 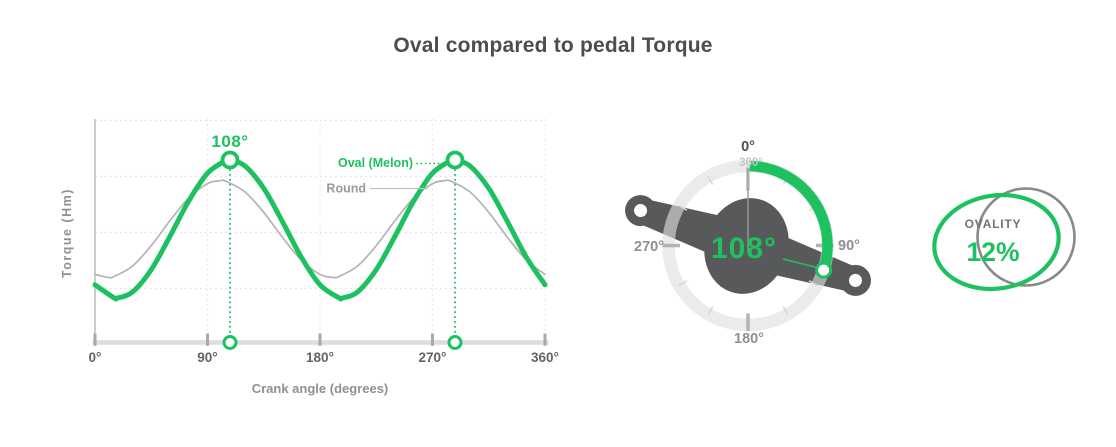 What do you see at coordinates (849, 246) in the screenshot?
I see `gauge-label-90: 90°` at bounding box center [849, 246].